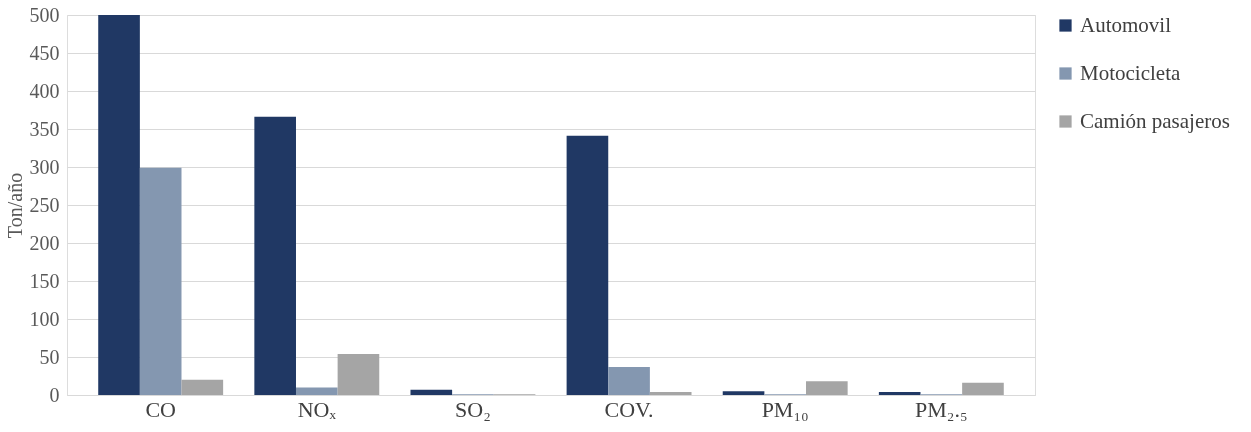 This screenshot has height=432, width=1251. I want to click on y-tick-label: 500, so click(44, 14).